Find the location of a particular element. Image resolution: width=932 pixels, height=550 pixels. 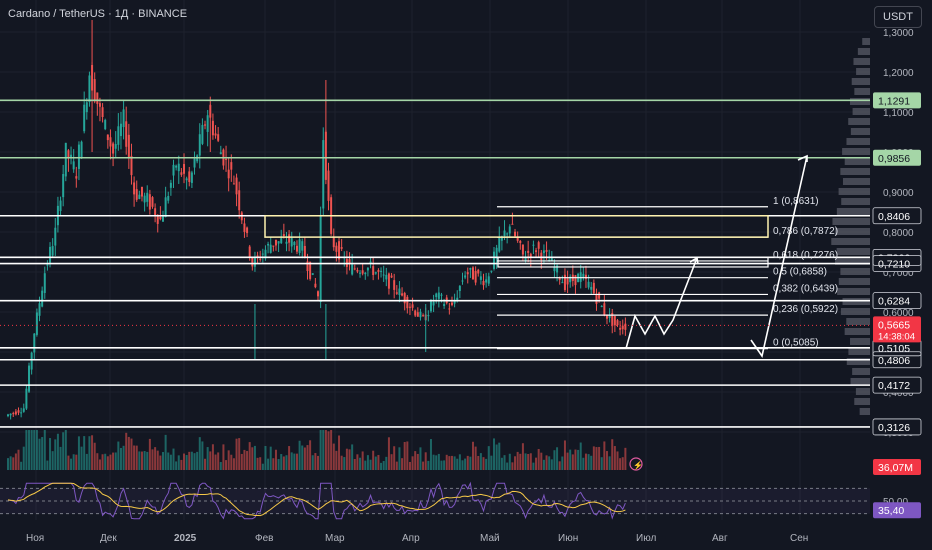

level-price-tag: 0,7210 is located at coordinates (894, 265).